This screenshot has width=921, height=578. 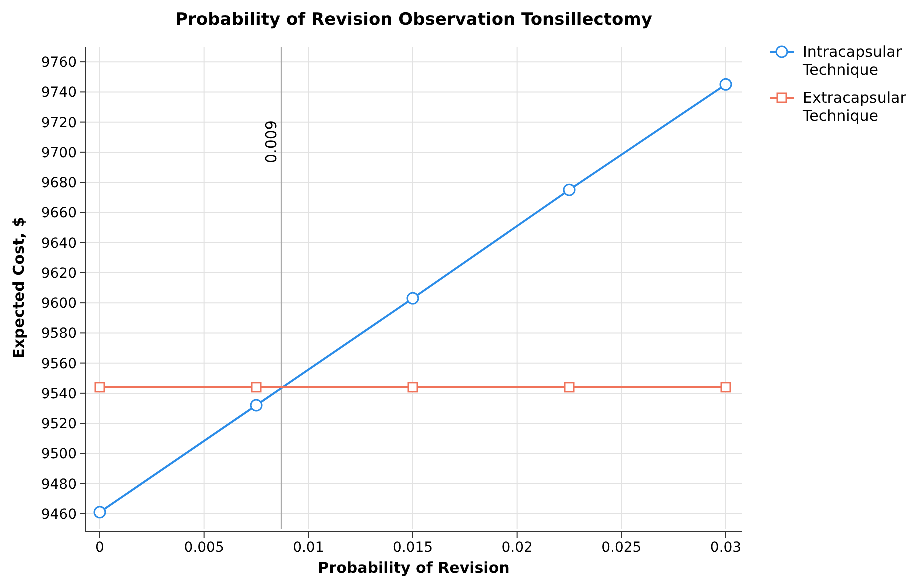 I want to click on y-tick-label: 9640, so click(x=59, y=244).